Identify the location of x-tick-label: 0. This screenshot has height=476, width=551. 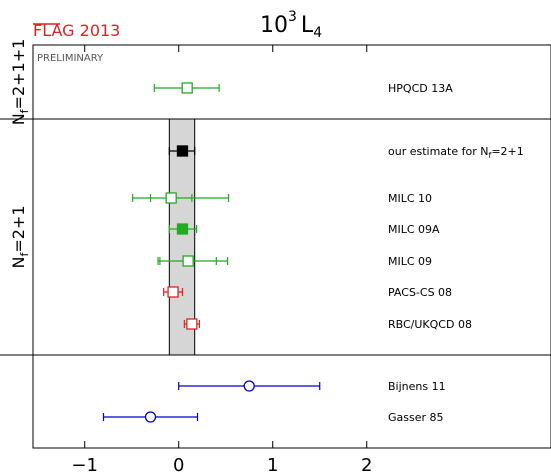
(178, 465).